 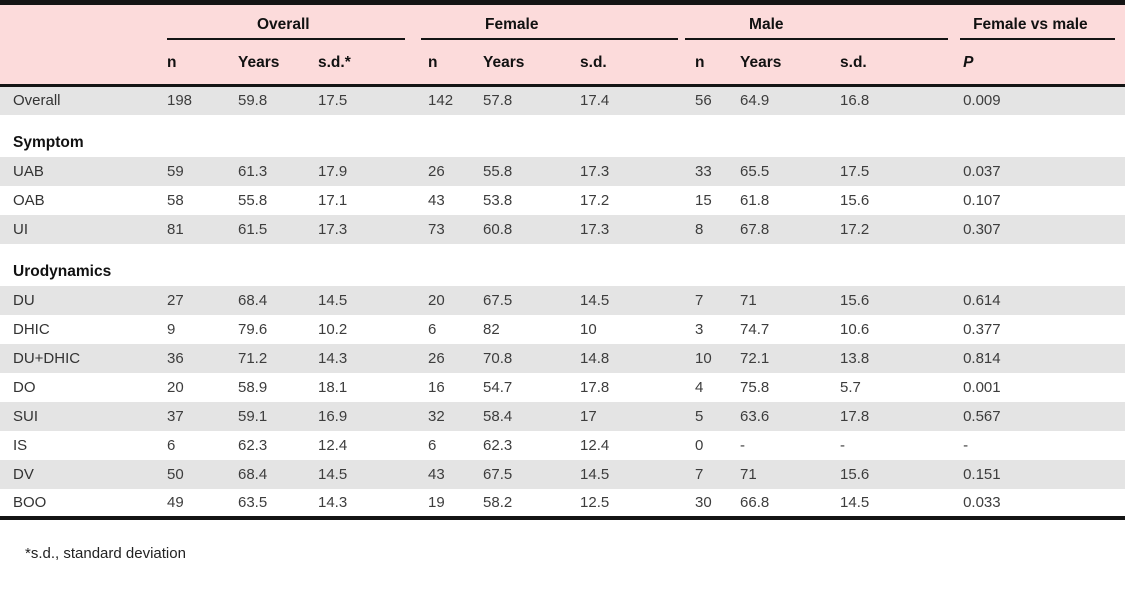 I want to click on table-cell: 10.2, so click(x=333, y=329).